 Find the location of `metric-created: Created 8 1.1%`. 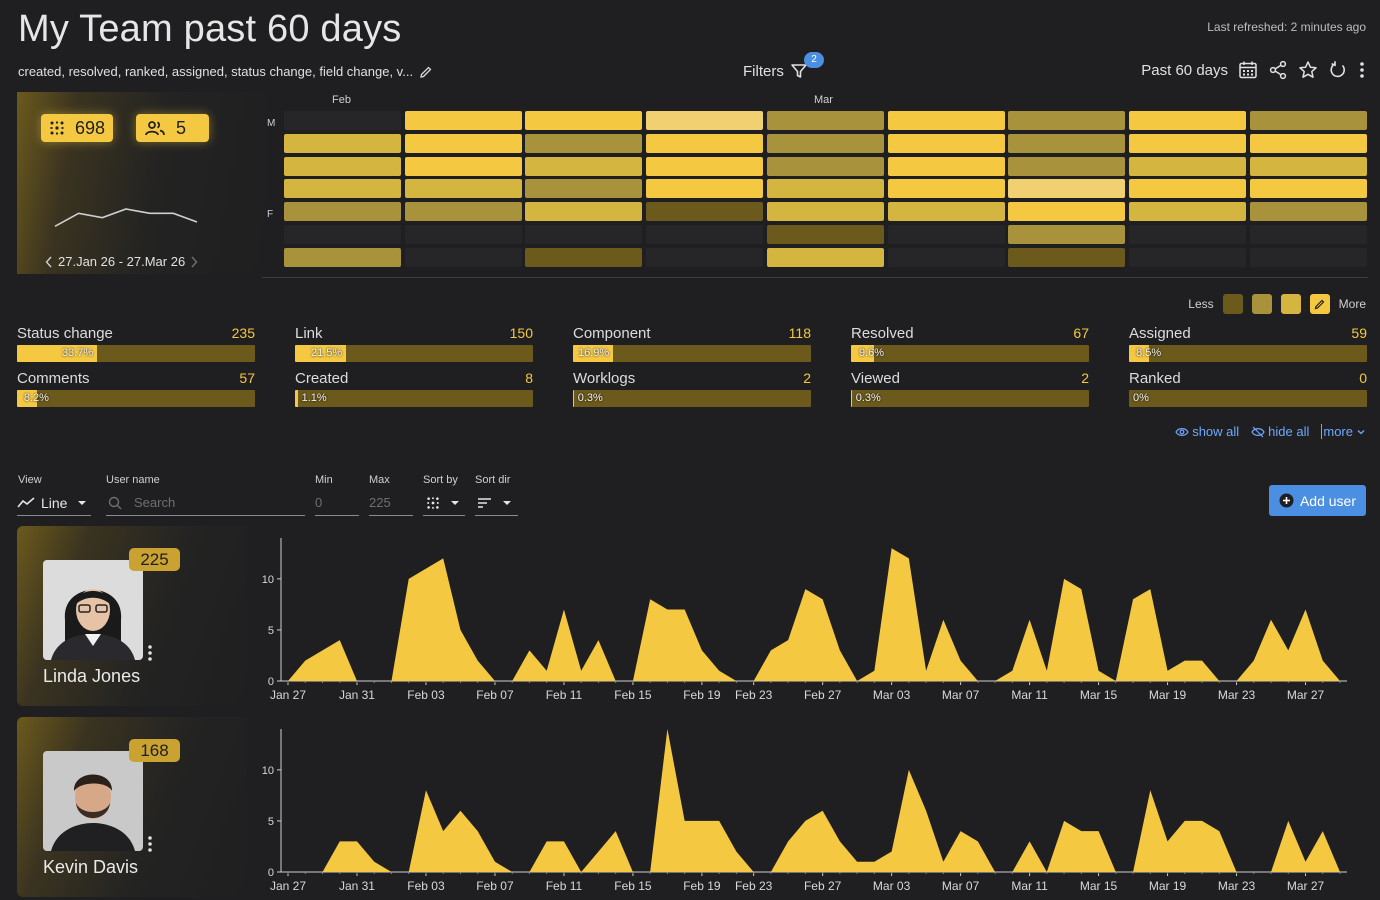

metric-created: Created 8 1.1% is located at coordinates (414, 388).